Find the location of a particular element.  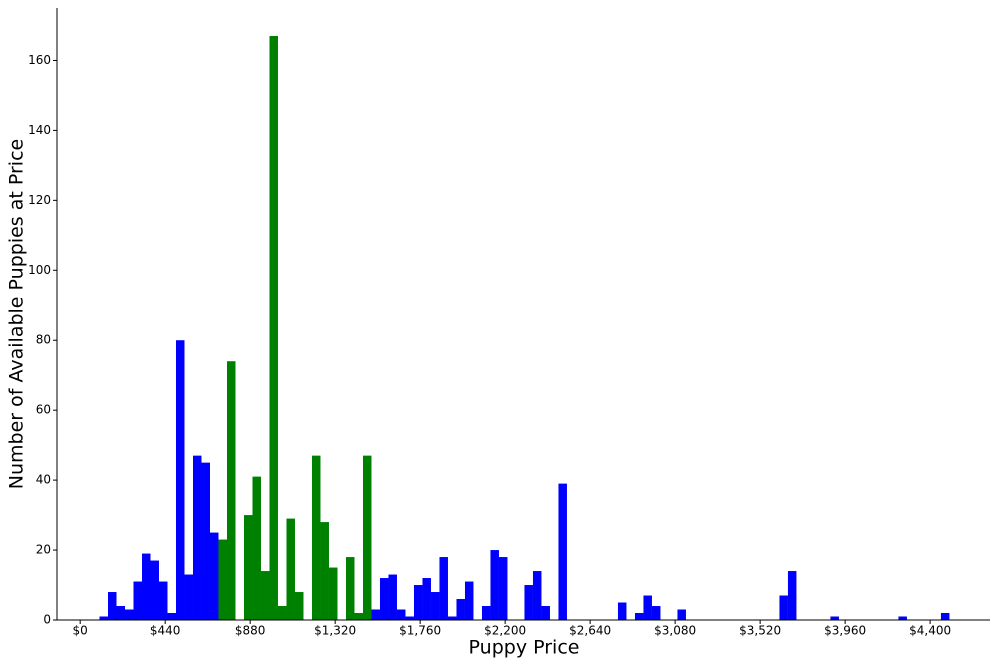

x-tick-label: $2,200 is located at coordinates (505, 631).